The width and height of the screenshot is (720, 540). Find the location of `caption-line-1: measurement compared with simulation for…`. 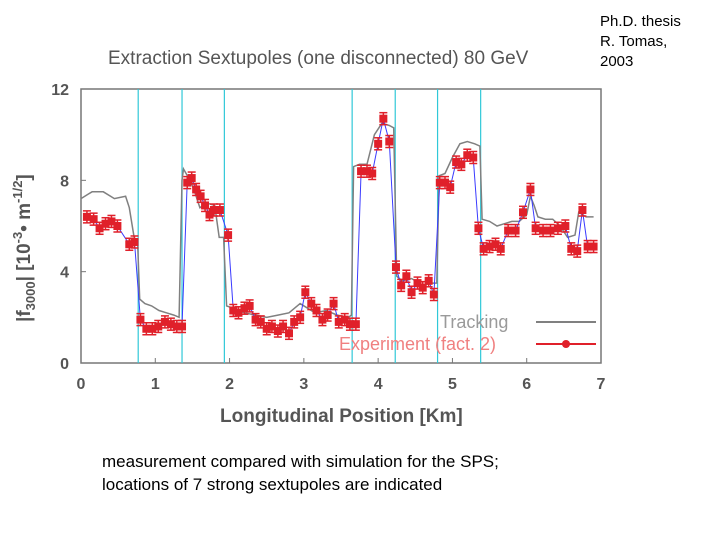

caption-line-1: measurement compared with simulation for… is located at coordinates (300, 461).